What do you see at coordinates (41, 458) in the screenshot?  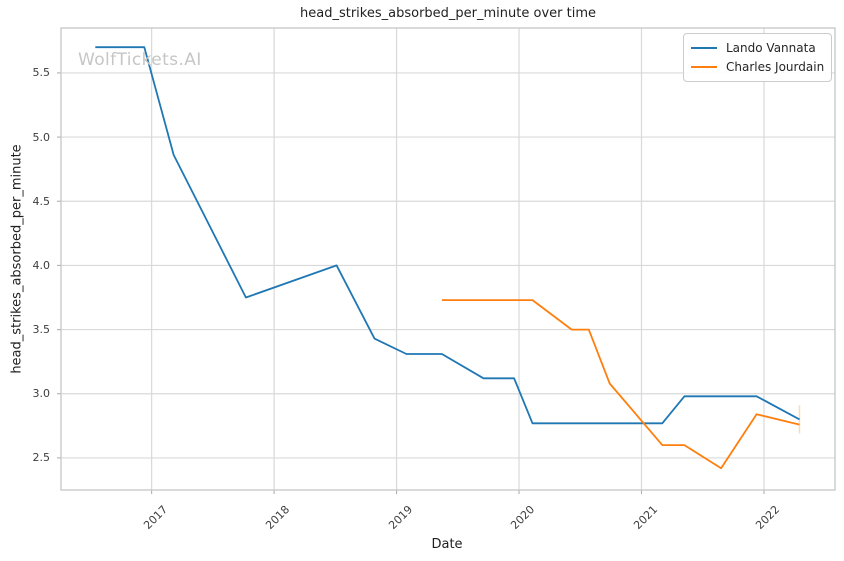 I see `y-tick-label: 2.5` at bounding box center [41, 458].